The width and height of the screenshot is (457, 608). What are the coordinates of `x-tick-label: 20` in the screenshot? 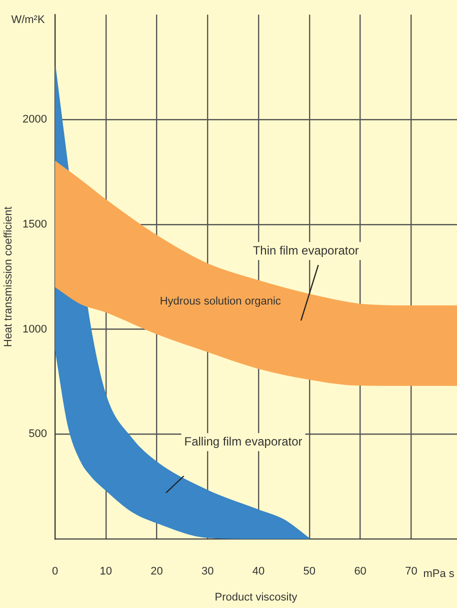 It's located at (156, 572).